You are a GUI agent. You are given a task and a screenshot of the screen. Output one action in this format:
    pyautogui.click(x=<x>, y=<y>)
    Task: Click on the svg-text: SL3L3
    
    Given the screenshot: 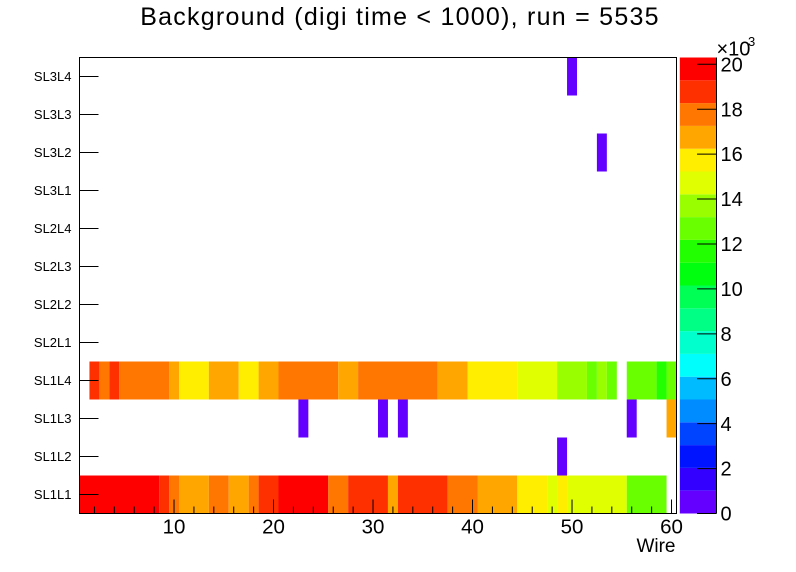 What is the action you would take?
    pyautogui.click(x=53, y=114)
    